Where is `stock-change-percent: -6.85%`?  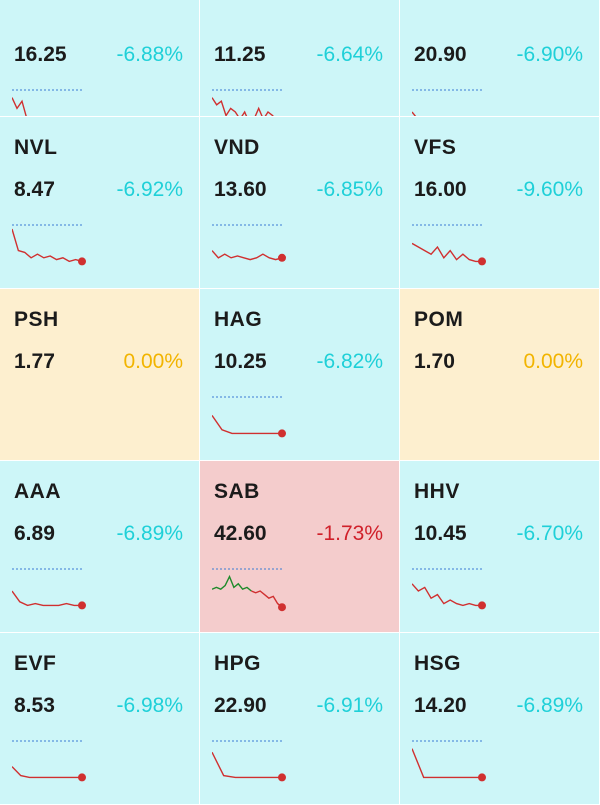
stock-change-percent: -6.85% is located at coordinates (349, 189).